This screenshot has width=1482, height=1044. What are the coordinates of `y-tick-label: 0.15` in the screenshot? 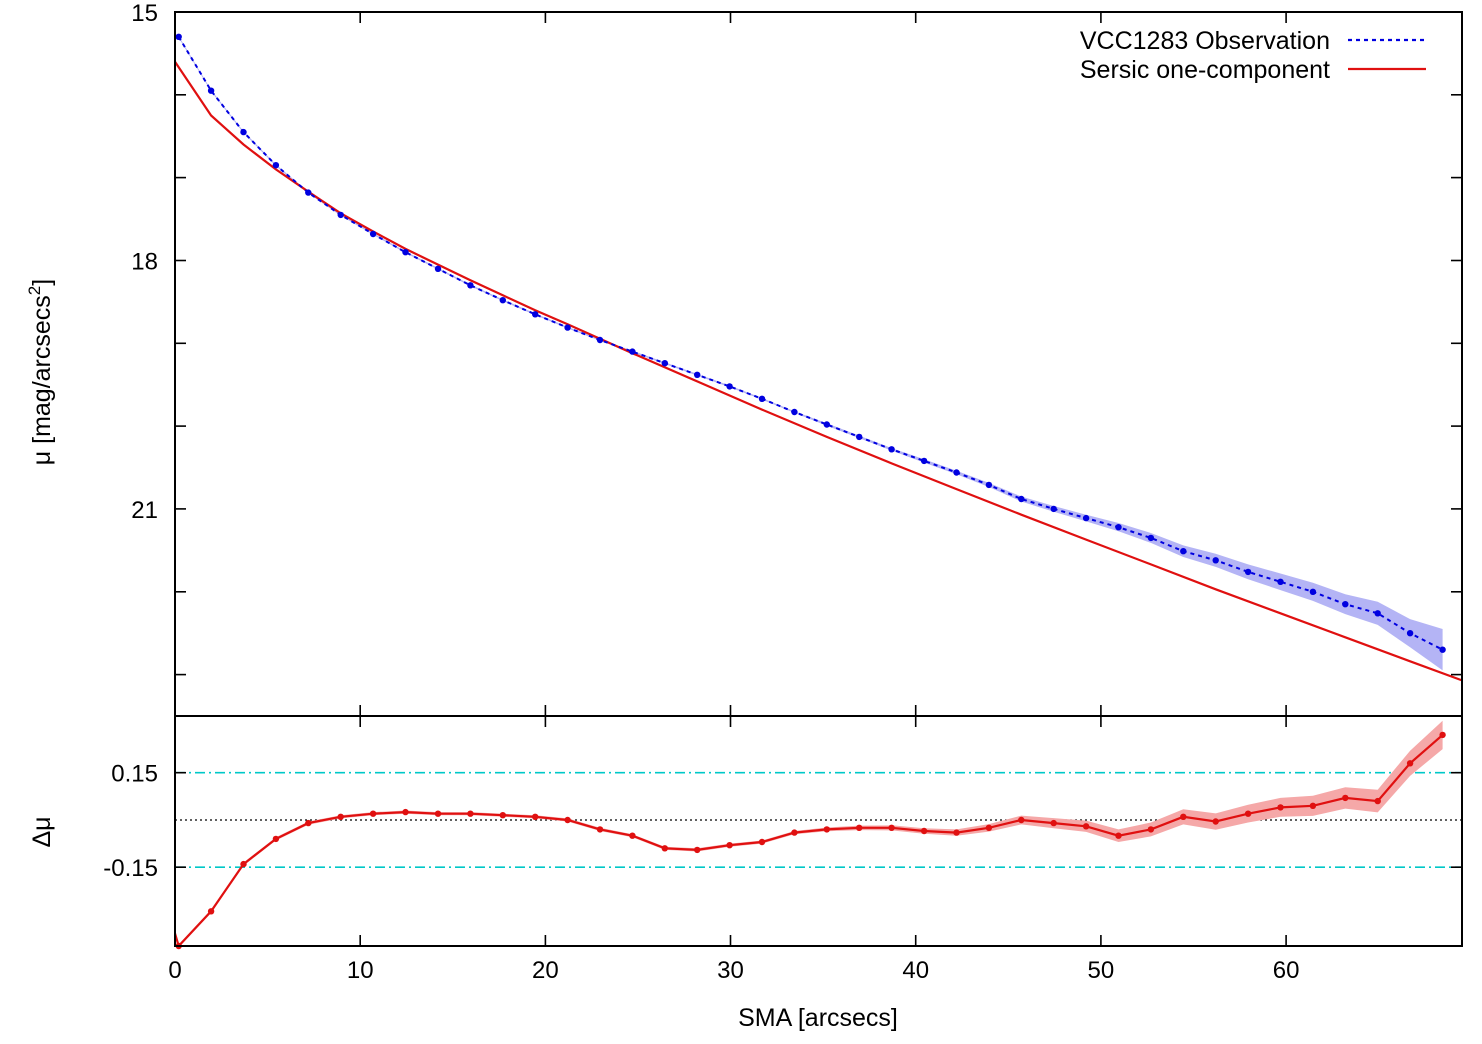 It's located at (134, 774).